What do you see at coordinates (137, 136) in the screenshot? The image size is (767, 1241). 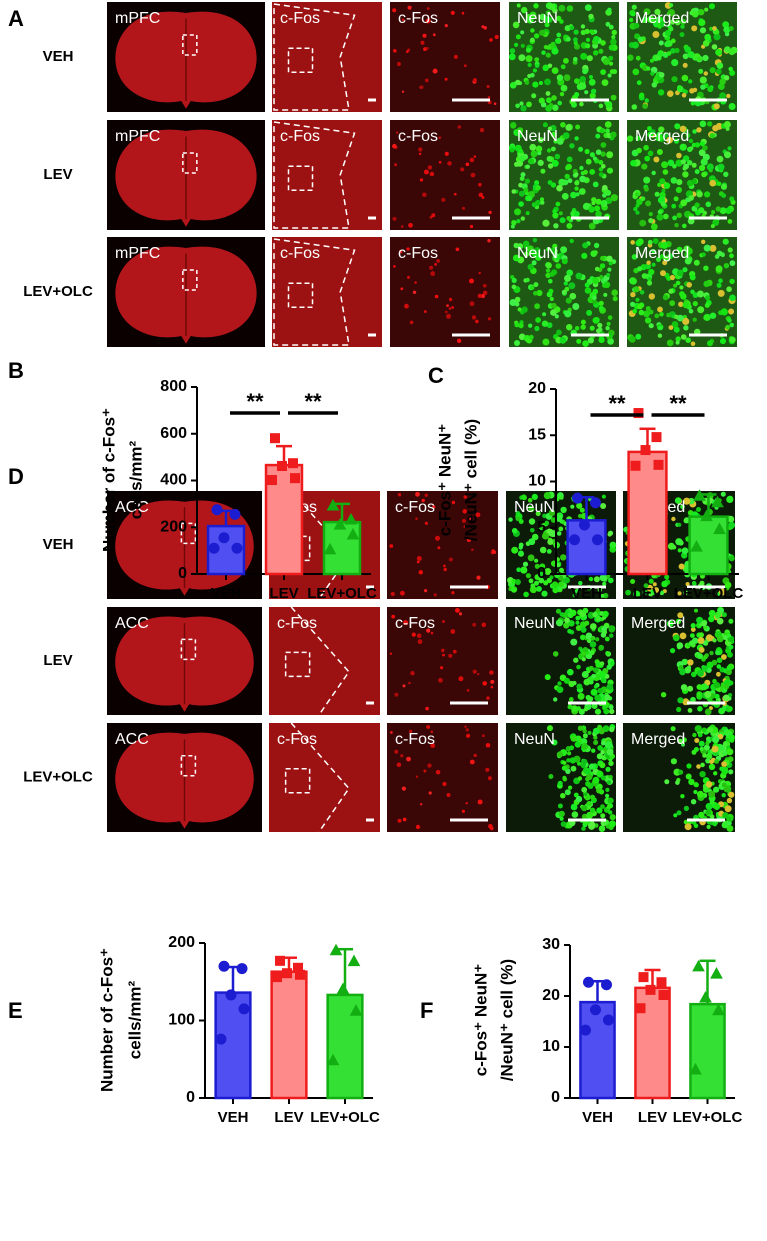 I see `channel-label: mPFC` at bounding box center [137, 136].